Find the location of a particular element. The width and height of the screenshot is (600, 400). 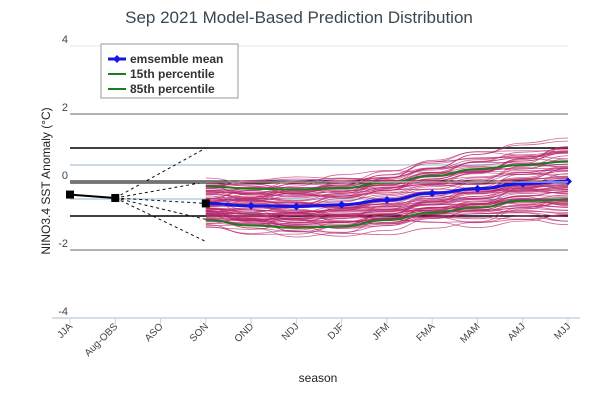

x-tick-label: JJA is located at coordinates (66, 331).